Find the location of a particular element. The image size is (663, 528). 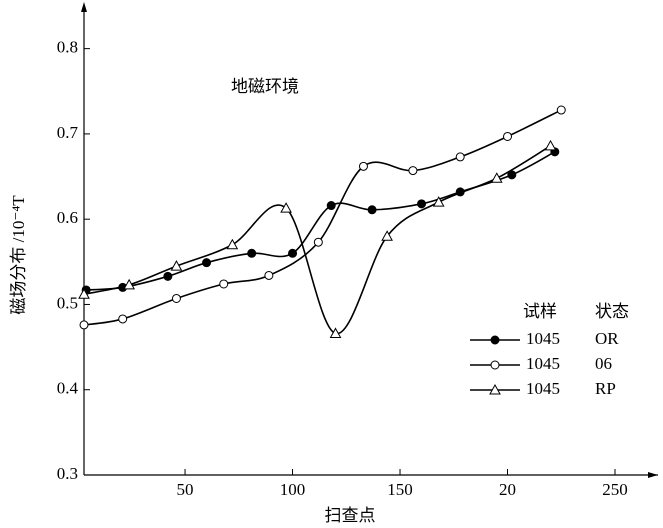

y-tick-label: 0.5 is located at coordinates (67, 302).